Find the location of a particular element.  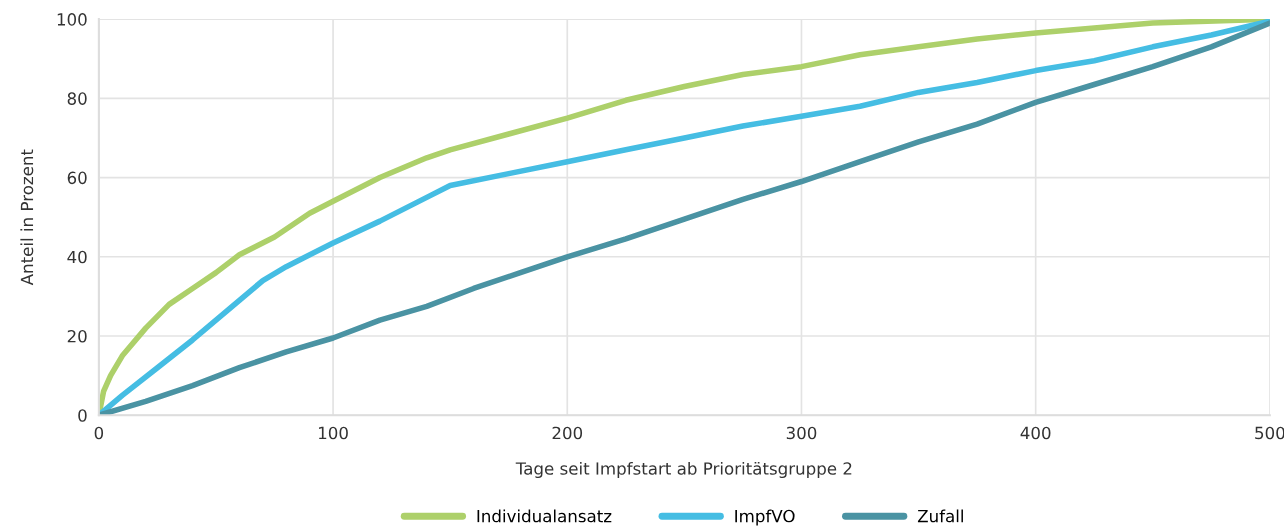

y-axis-title: Anteil in Prozent is located at coordinates (27, 217).